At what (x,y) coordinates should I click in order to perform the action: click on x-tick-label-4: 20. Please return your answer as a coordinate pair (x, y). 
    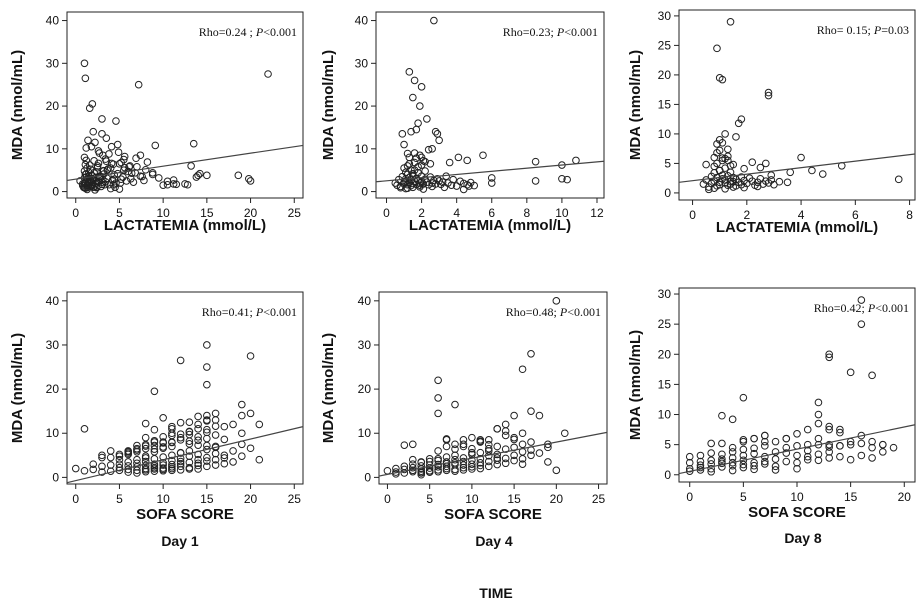
    Looking at the image, I should click on (557, 499).